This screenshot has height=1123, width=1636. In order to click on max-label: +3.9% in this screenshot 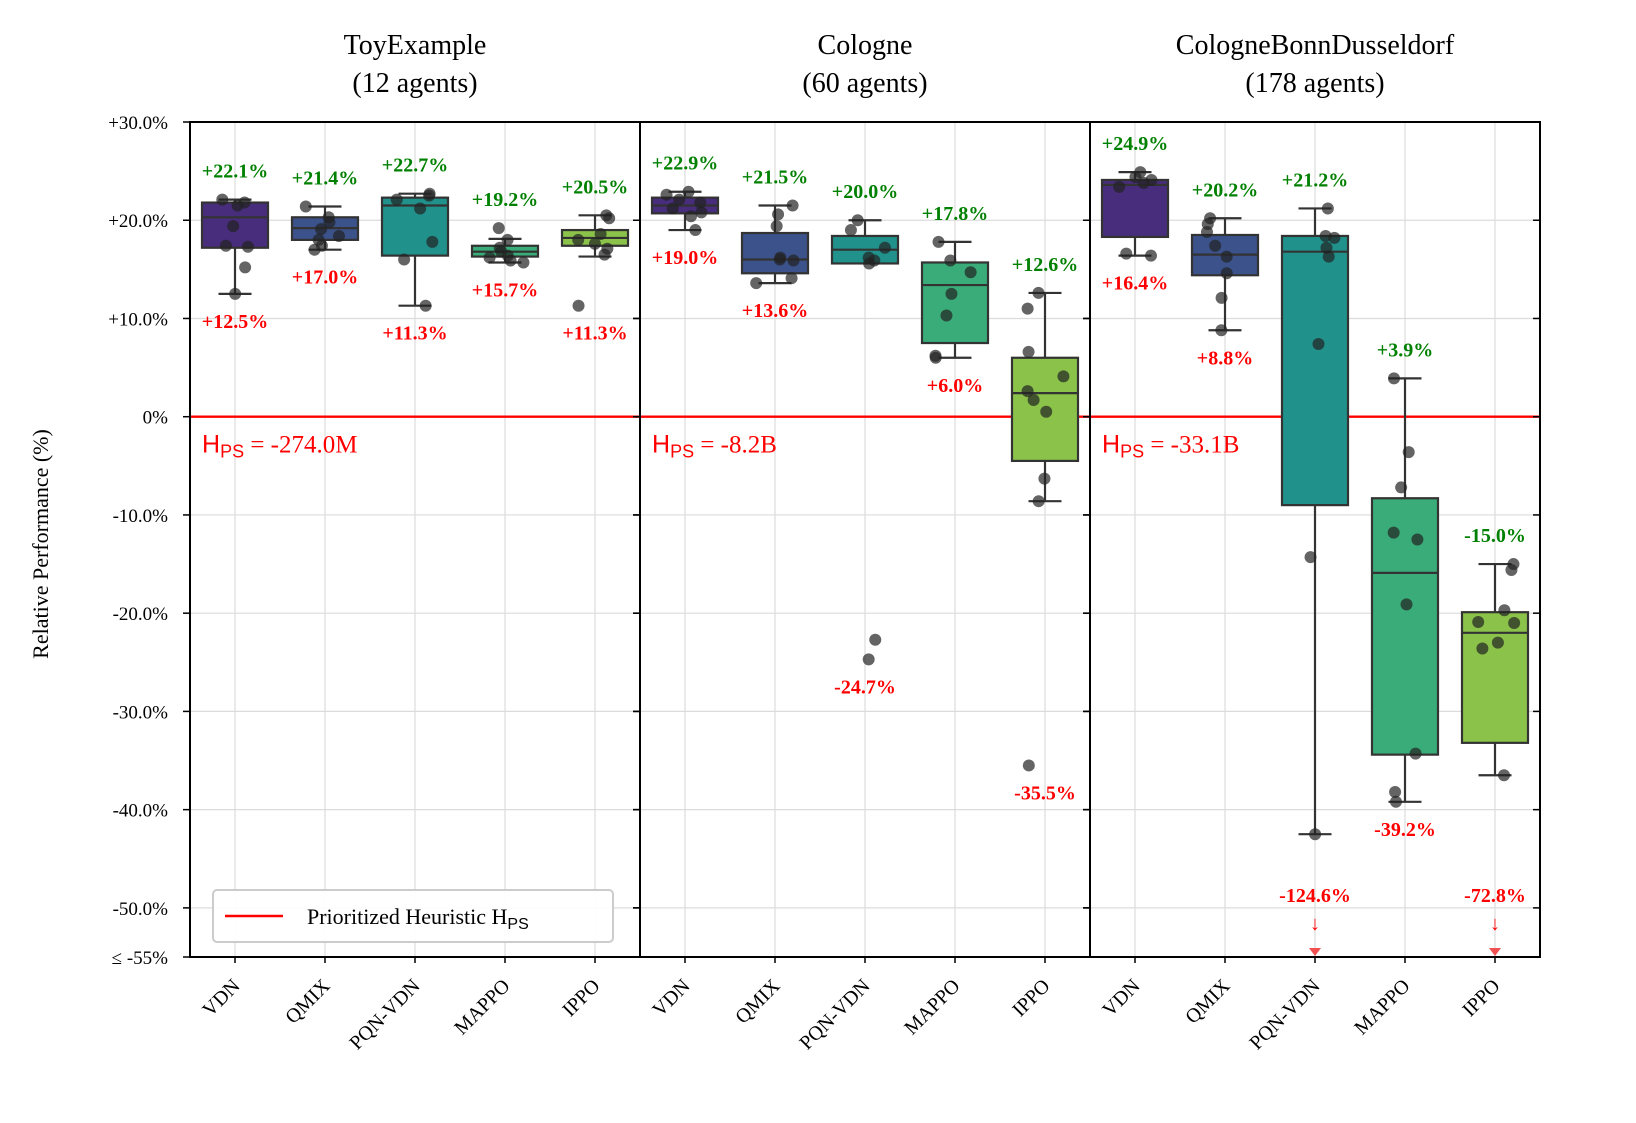, I will do `click(1405, 350)`.